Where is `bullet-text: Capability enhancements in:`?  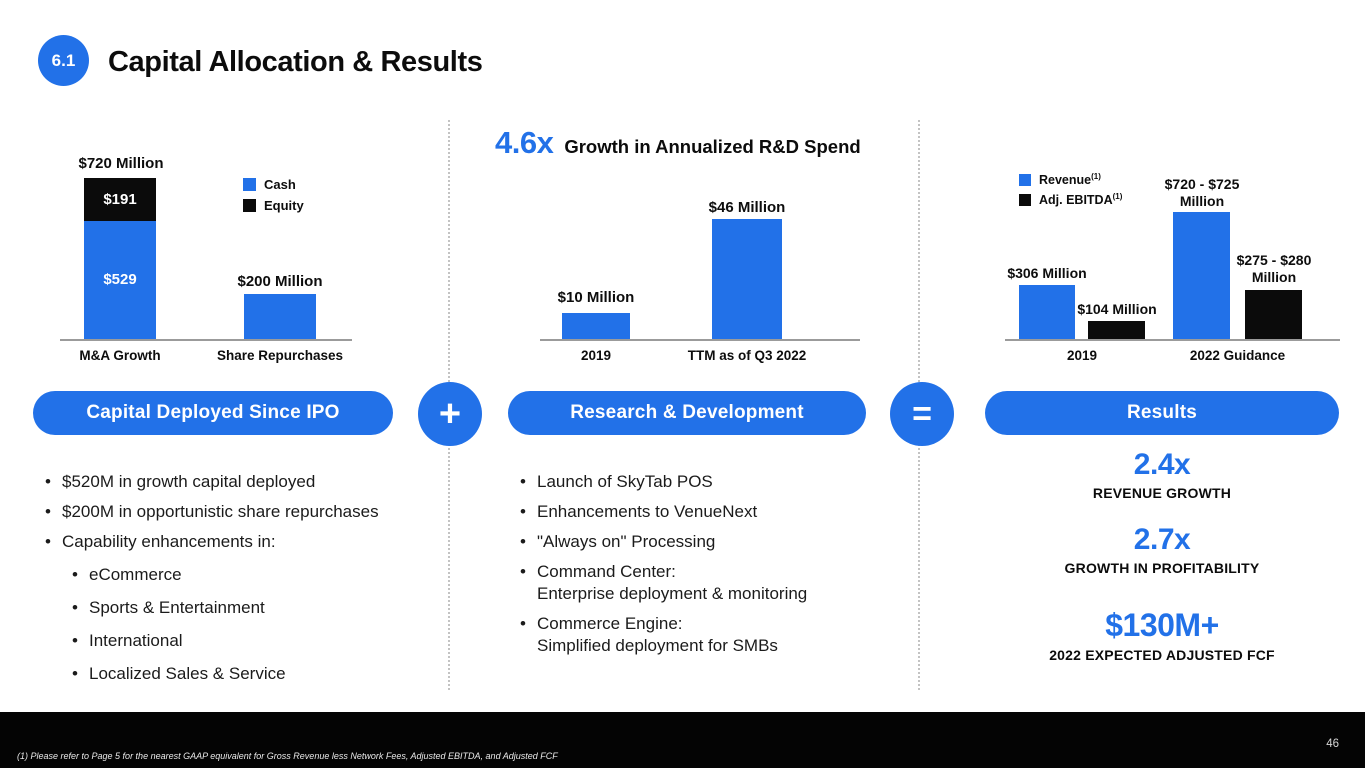
bullet-text: Capability enhancements in: is located at coordinates (169, 541).